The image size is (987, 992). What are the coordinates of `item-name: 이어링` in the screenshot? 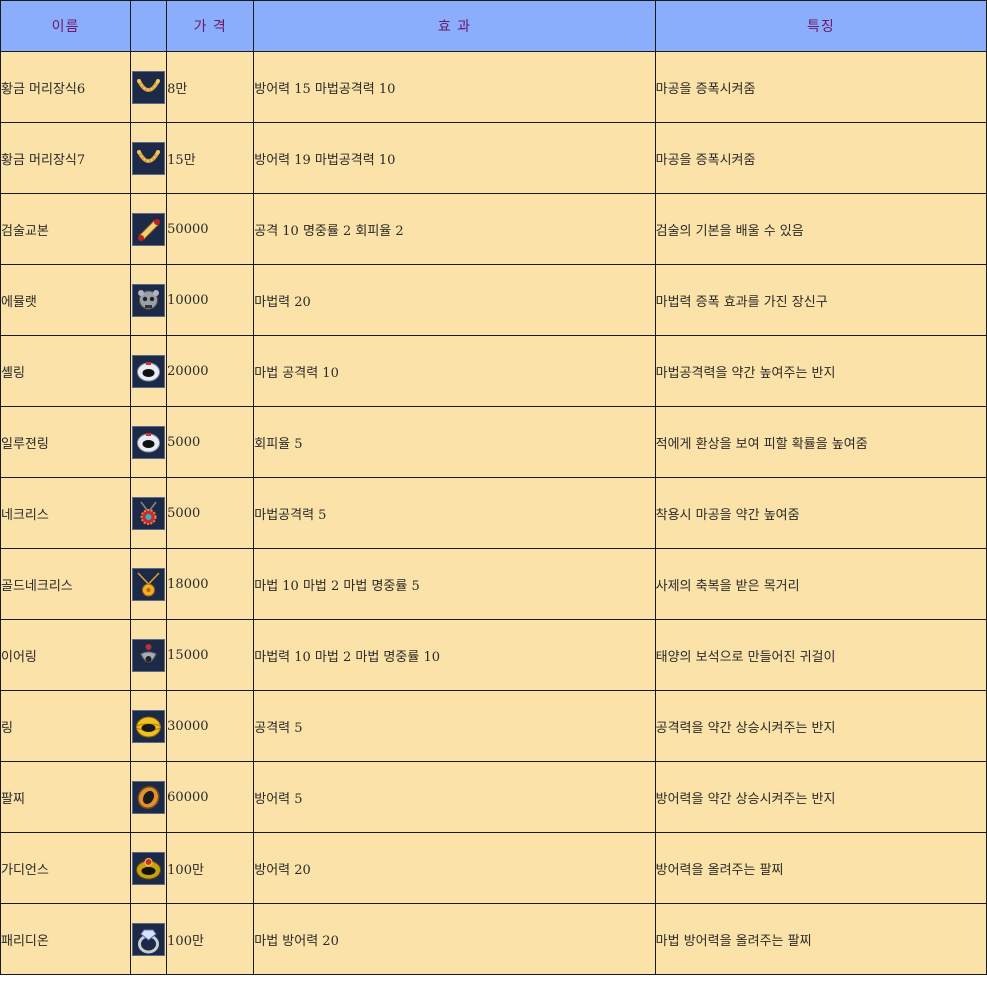 It's located at (66, 655).